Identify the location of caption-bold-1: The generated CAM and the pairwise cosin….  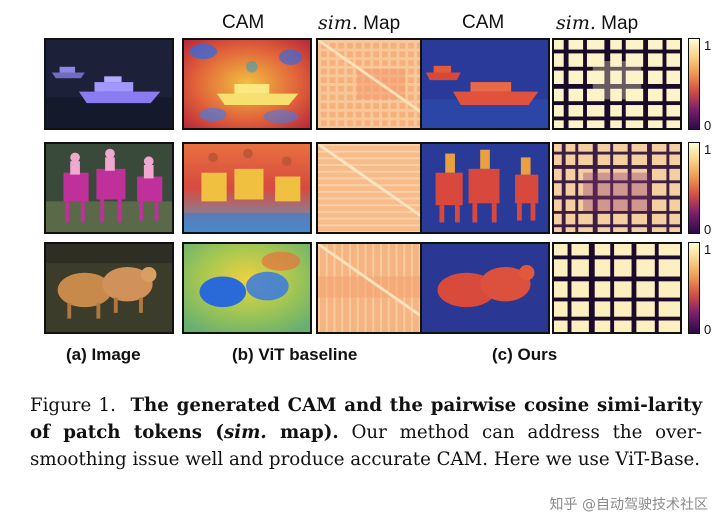
(366, 419).